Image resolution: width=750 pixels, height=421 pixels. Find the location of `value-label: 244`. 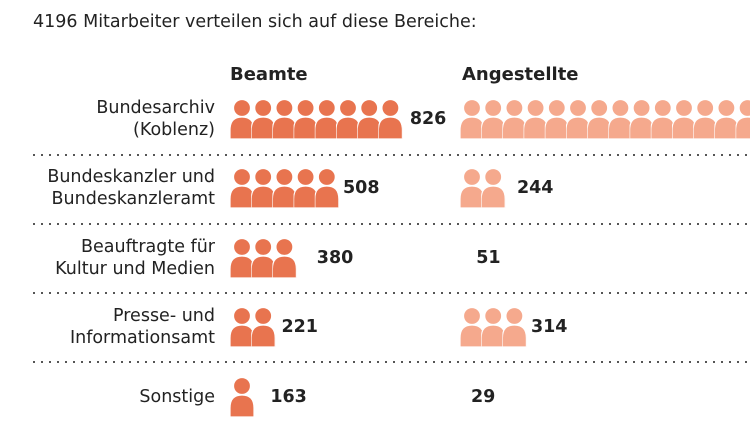

value-label: 244 is located at coordinates (535, 188).